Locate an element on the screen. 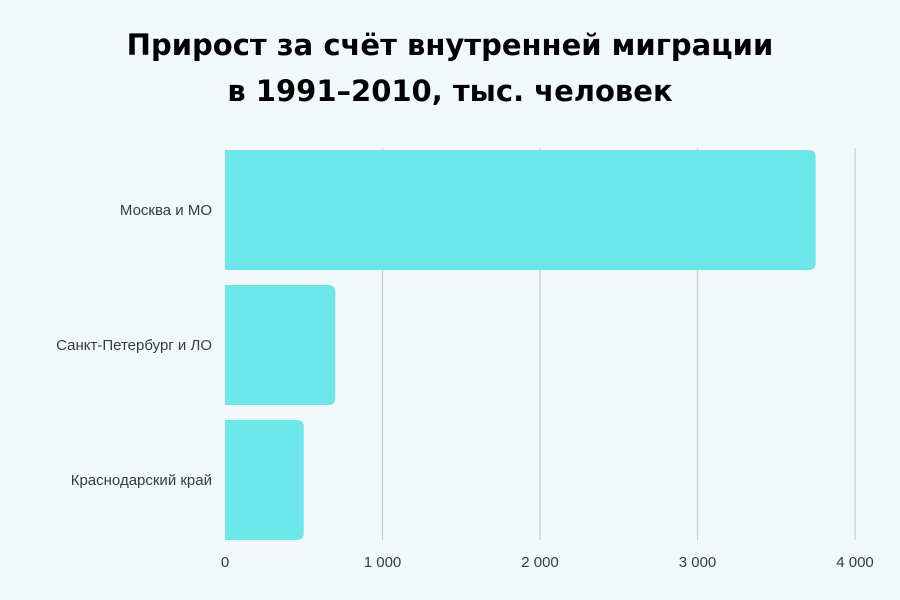  chart-title-line-2: в 1991–2010, тыс. человек is located at coordinates (450, 91).